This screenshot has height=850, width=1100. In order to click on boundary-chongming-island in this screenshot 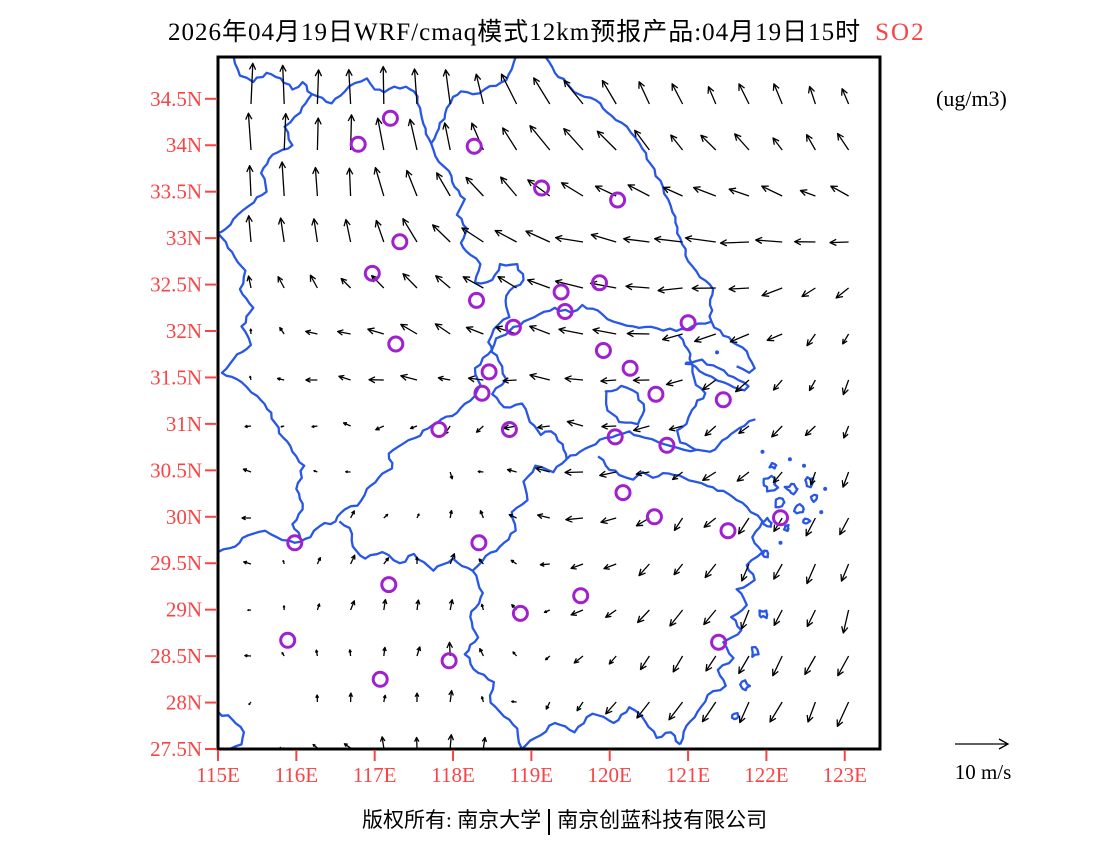, I will do `click(717, 375)`.